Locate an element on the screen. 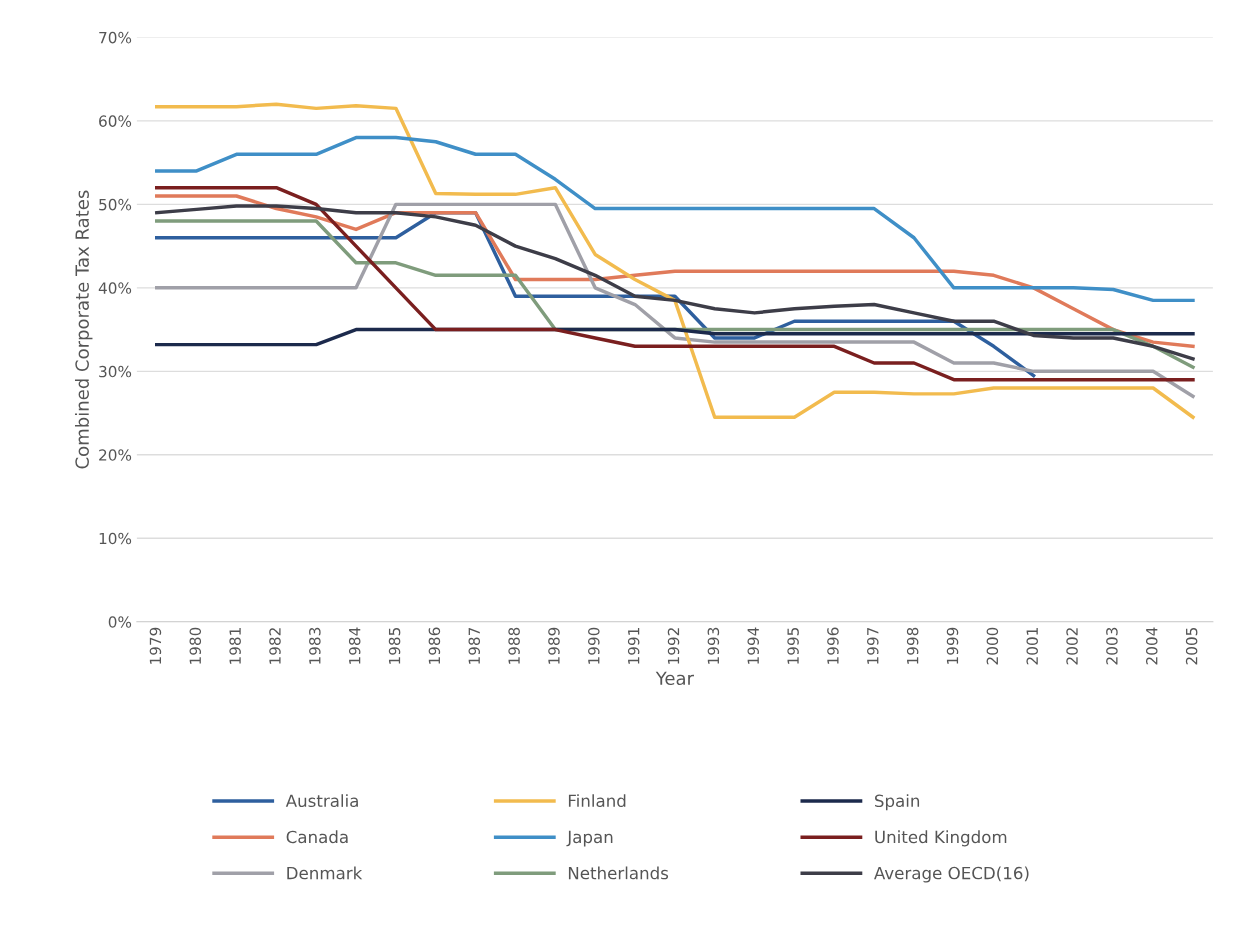  x-tick-label: 1983 is located at coordinates (315, 645).